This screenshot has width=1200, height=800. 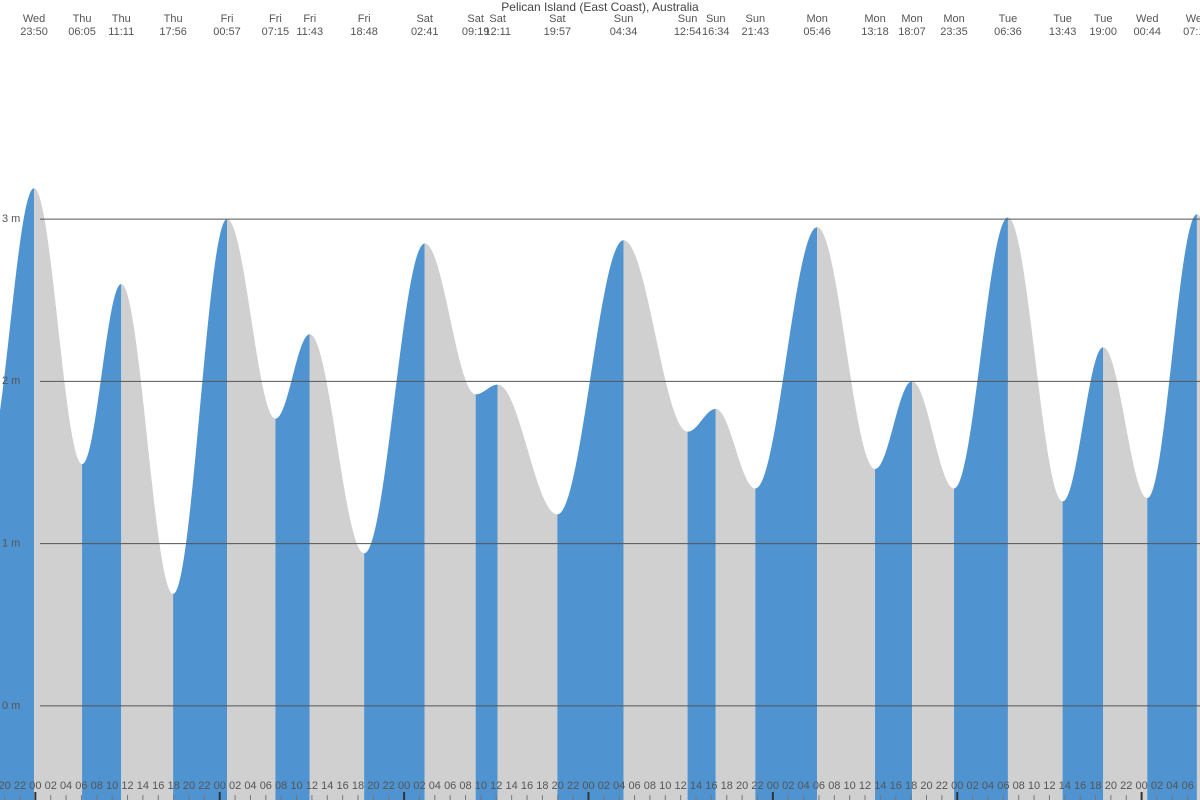 What do you see at coordinates (624, 32) in the screenshot?
I see `extreme-time: 04:34` at bounding box center [624, 32].